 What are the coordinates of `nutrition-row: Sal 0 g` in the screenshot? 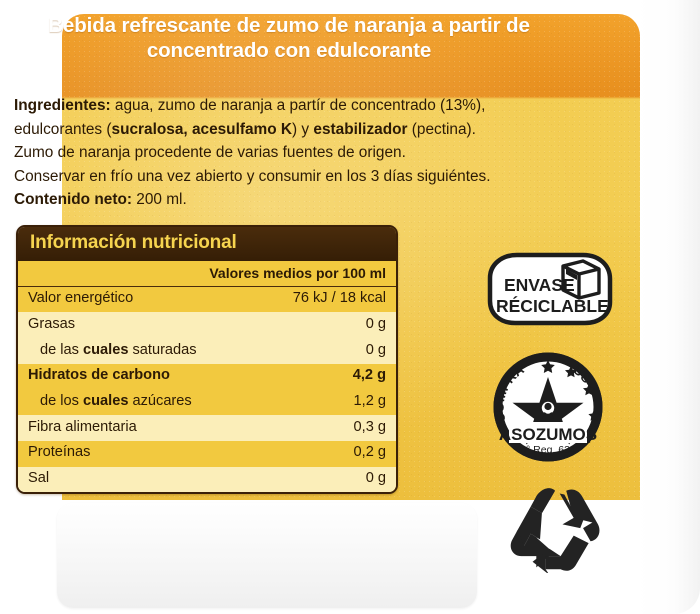 It's located at (207, 479).